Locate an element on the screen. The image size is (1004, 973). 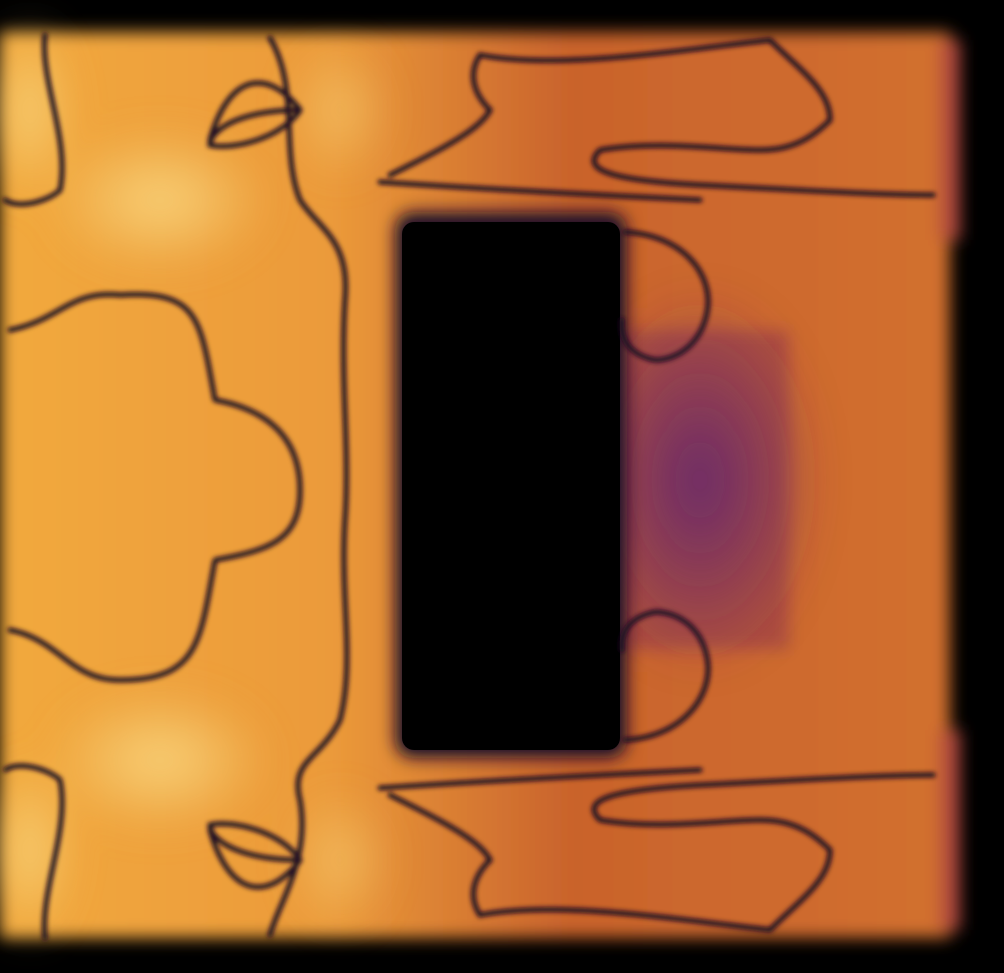
edge-top is located at coordinates (950, 140).